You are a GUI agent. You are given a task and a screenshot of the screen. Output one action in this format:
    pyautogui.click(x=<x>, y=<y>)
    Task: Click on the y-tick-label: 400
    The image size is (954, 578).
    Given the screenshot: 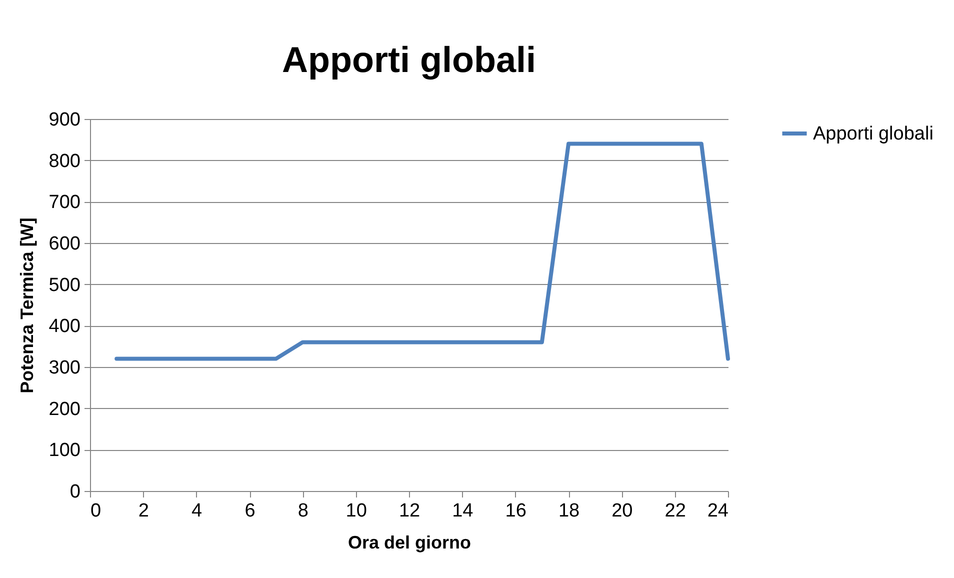 What is the action you would take?
    pyautogui.click(x=64, y=327)
    